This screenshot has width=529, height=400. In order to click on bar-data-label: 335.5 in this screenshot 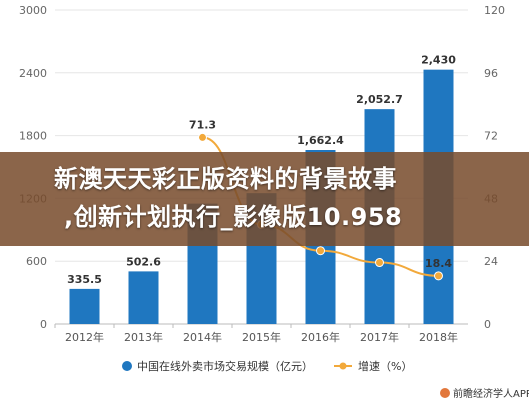, I will do `click(84, 279)`.